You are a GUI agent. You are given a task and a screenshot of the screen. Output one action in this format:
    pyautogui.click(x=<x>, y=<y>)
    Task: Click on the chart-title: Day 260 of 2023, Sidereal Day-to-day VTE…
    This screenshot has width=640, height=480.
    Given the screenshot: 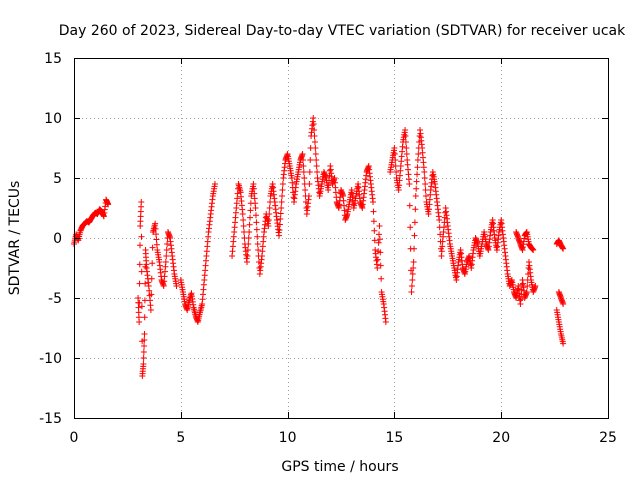 What is the action you would take?
    pyautogui.click(x=342, y=31)
    